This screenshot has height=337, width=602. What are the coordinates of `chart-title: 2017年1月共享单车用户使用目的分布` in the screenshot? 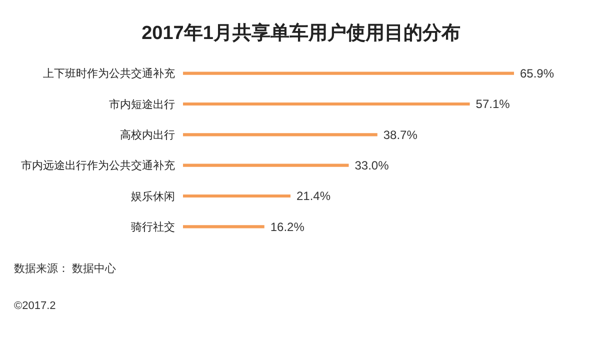 It's located at (301, 34).